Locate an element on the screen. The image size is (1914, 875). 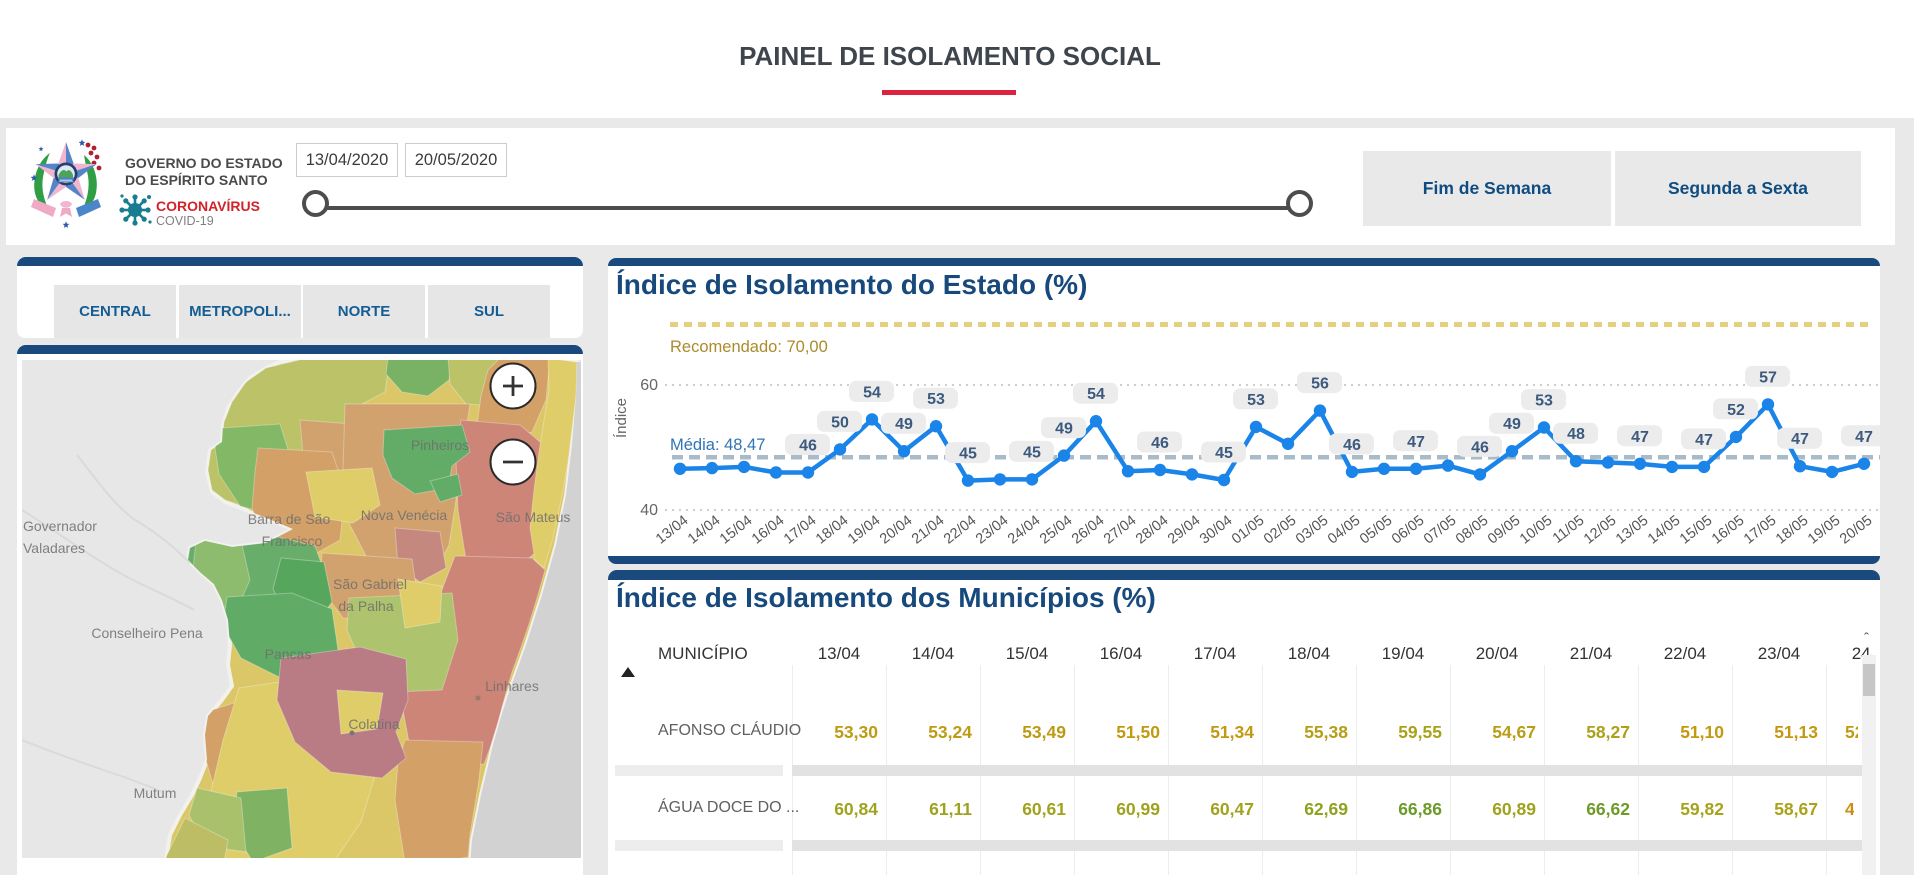
svg-text: 15/04 is located at coordinates (736, 530).